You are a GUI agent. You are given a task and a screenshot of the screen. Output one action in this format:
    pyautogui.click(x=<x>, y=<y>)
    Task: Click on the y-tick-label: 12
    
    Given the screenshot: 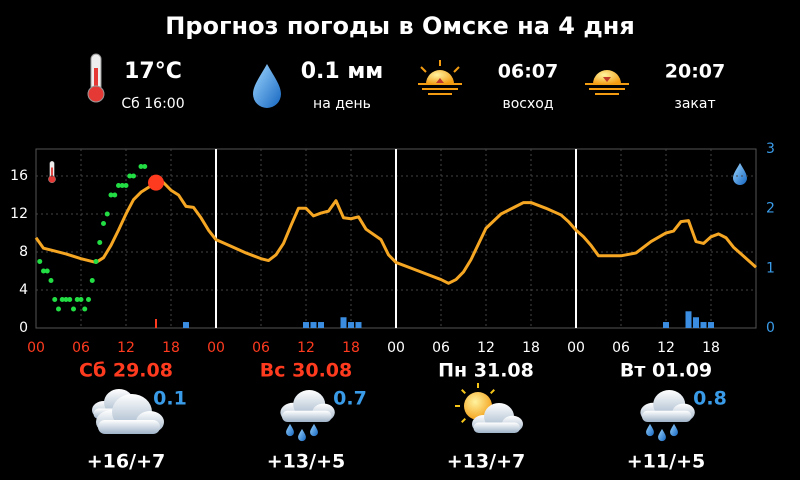 What is the action you would take?
    pyautogui.click(x=19, y=214)
    